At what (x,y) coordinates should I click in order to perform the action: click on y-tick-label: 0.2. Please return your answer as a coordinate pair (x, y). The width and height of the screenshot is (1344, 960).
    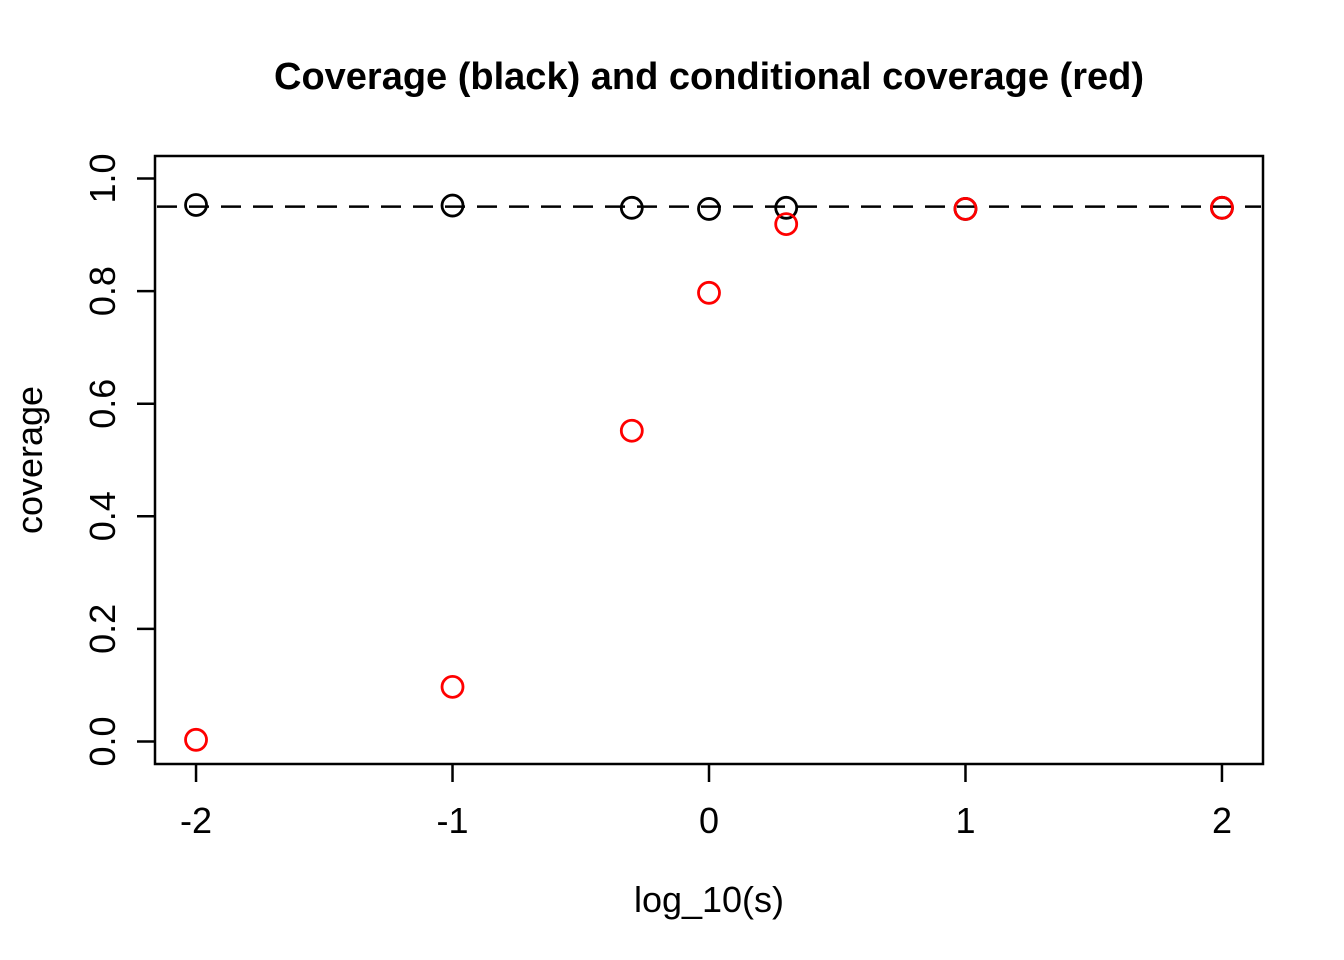
    Looking at the image, I should click on (102, 629).